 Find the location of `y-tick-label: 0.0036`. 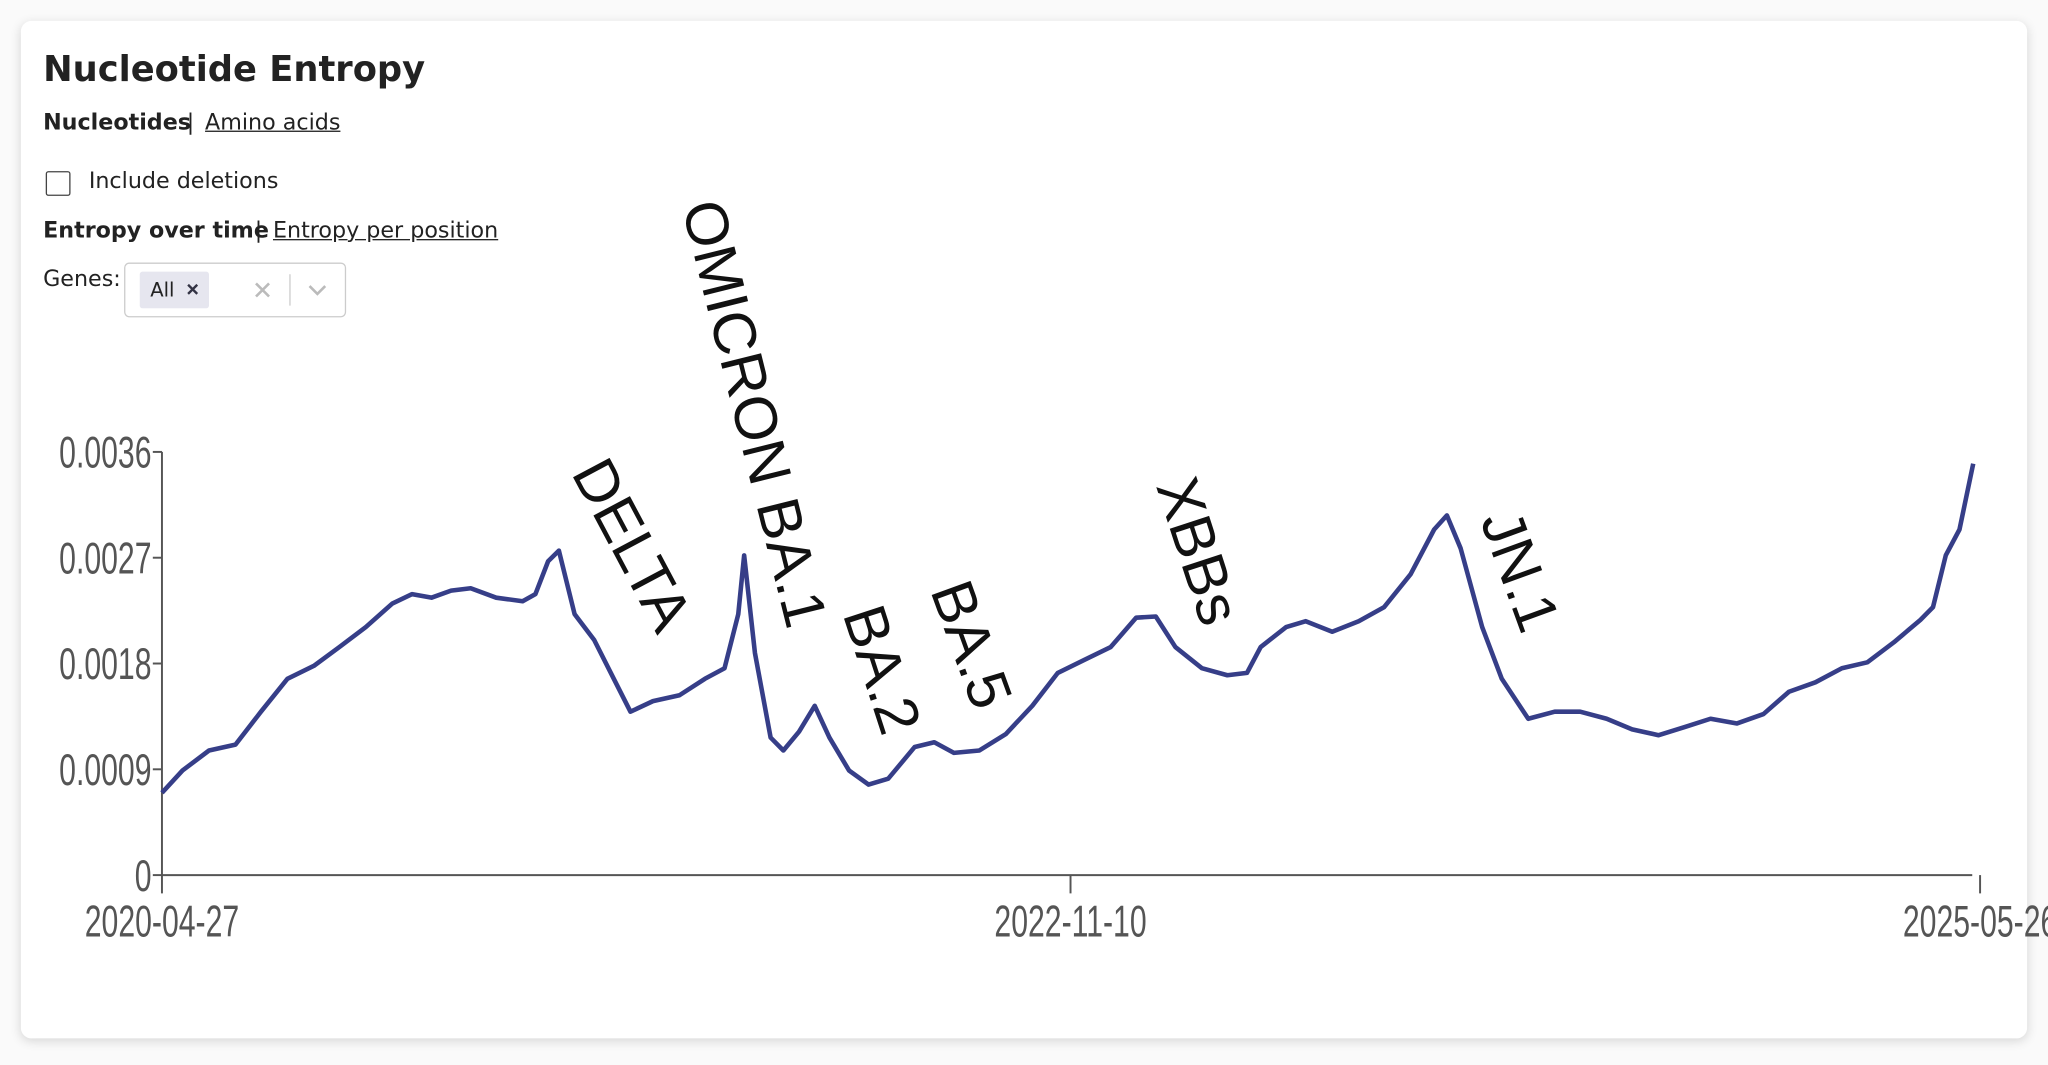

y-tick-label: 0.0036 is located at coordinates (105, 453).